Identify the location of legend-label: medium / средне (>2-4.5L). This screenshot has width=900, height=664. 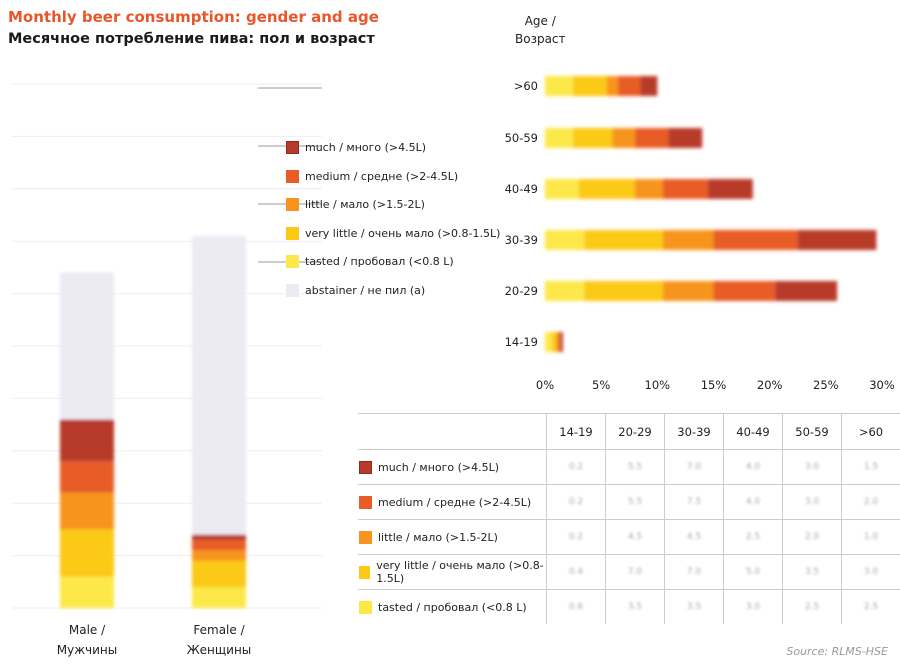
(382, 176).